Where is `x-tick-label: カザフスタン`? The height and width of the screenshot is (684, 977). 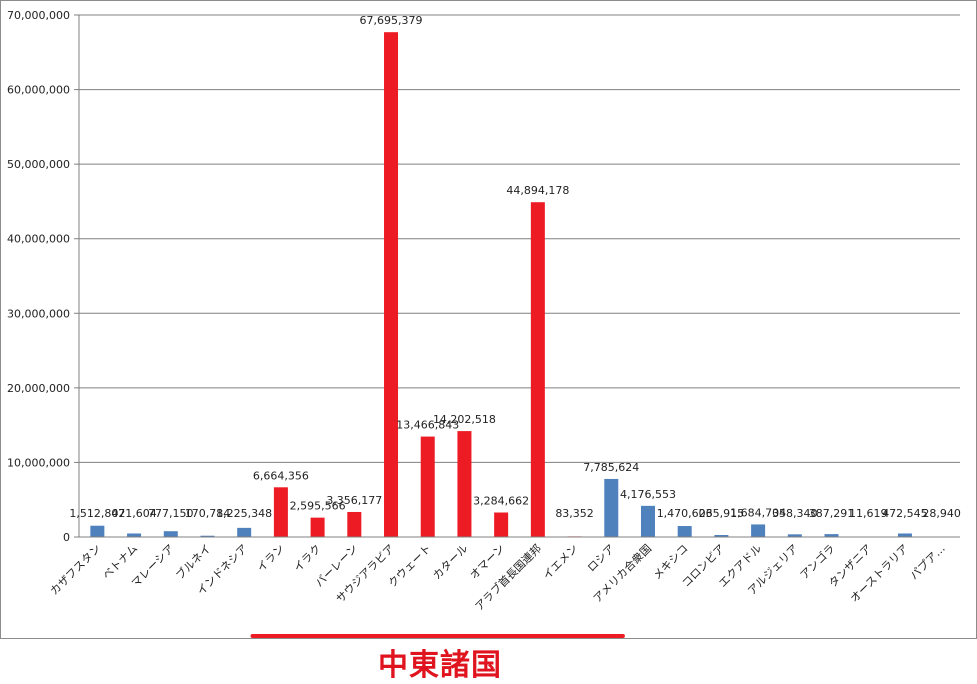 x-tick-label: カザフスタン is located at coordinates (76, 570).